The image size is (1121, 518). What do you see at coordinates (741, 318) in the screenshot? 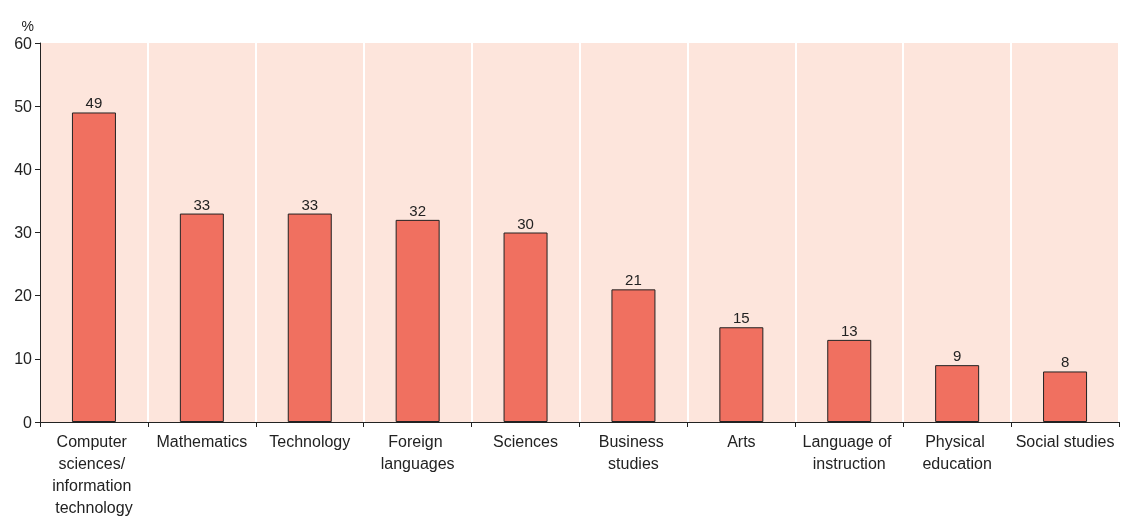
I see `data-label: 15` at bounding box center [741, 318].